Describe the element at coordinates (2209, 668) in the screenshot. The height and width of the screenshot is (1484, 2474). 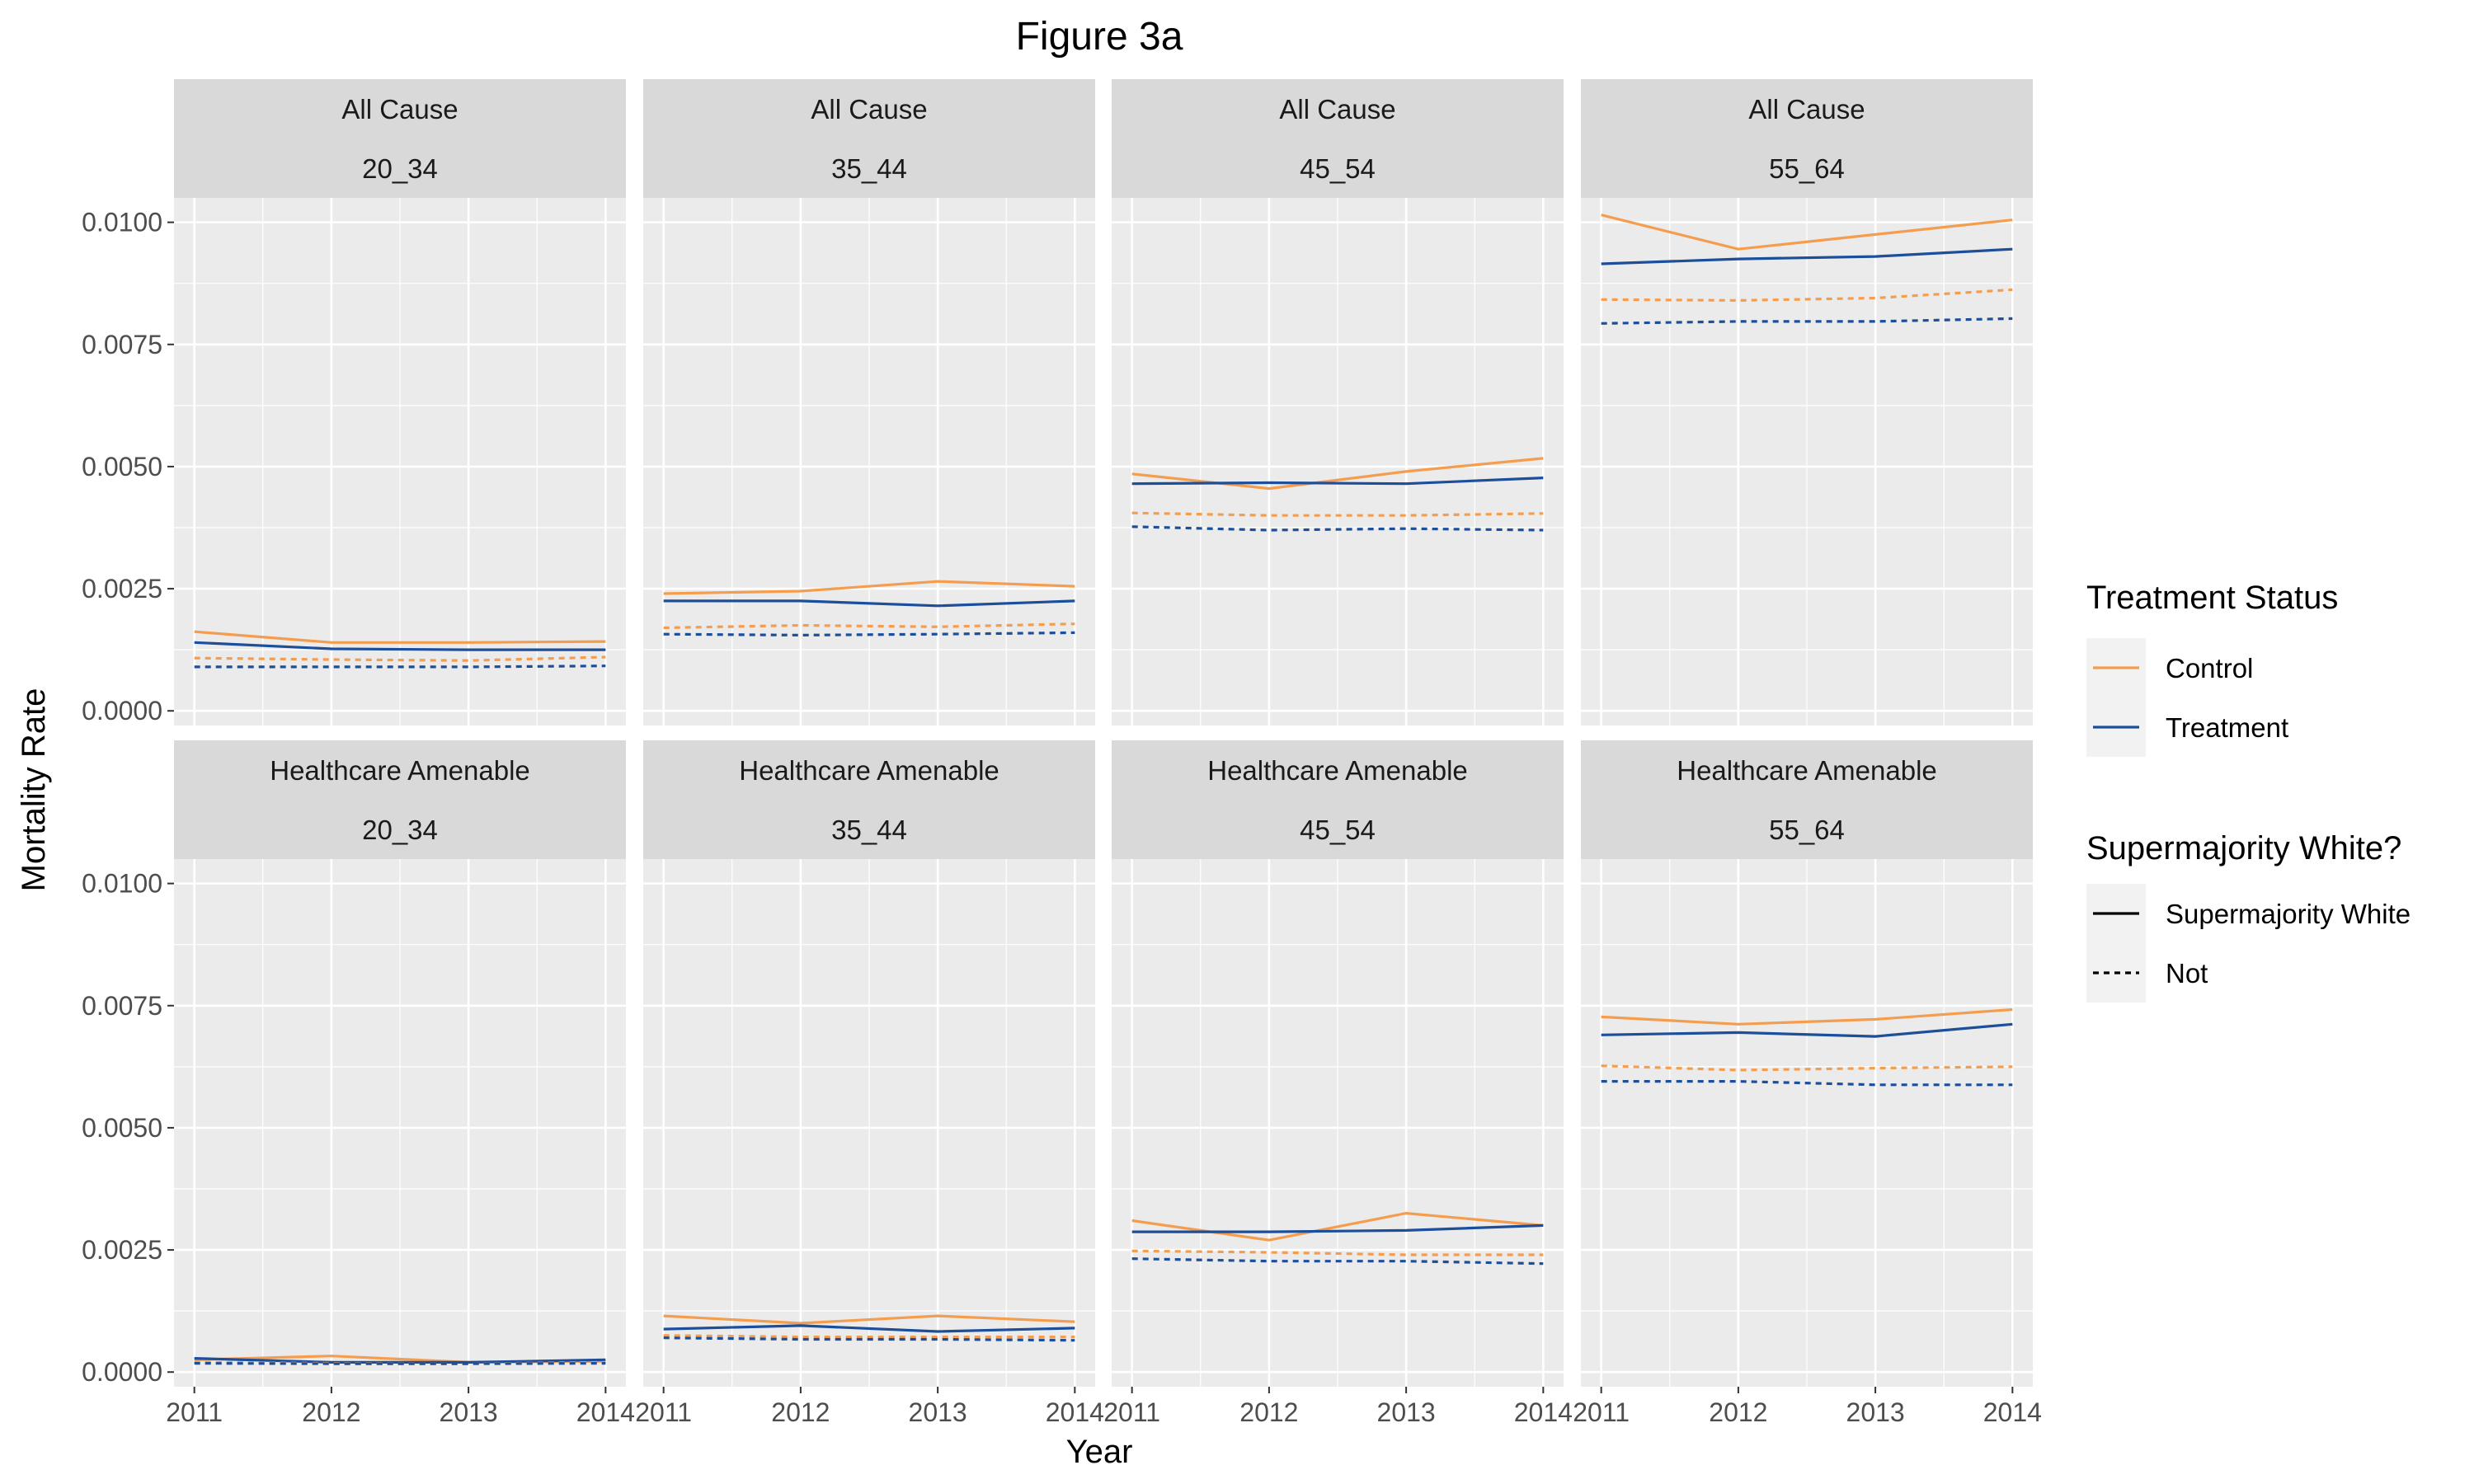
I see `legend-label: Control` at that location.